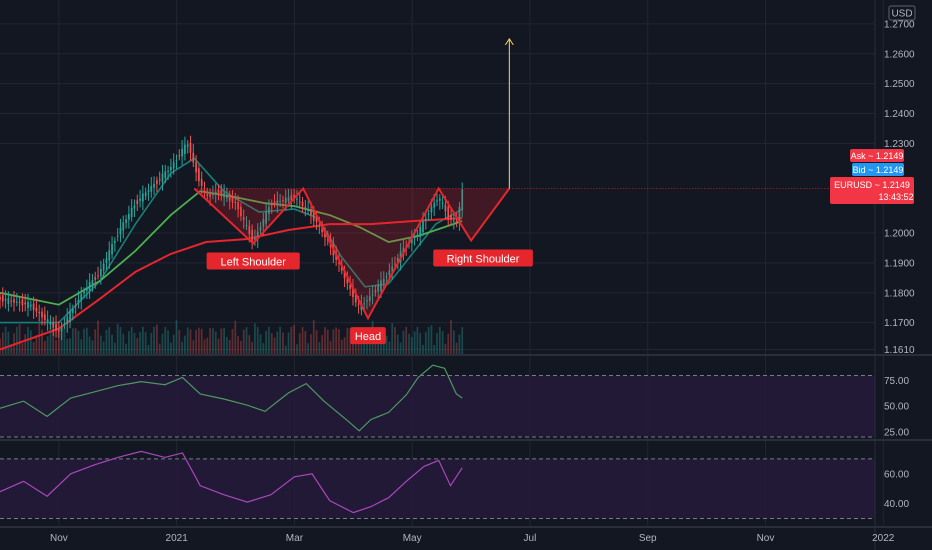  What do you see at coordinates (895, 197) in the screenshot?
I see `bar-countdown-text: 13:43:52` at bounding box center [895, 197].